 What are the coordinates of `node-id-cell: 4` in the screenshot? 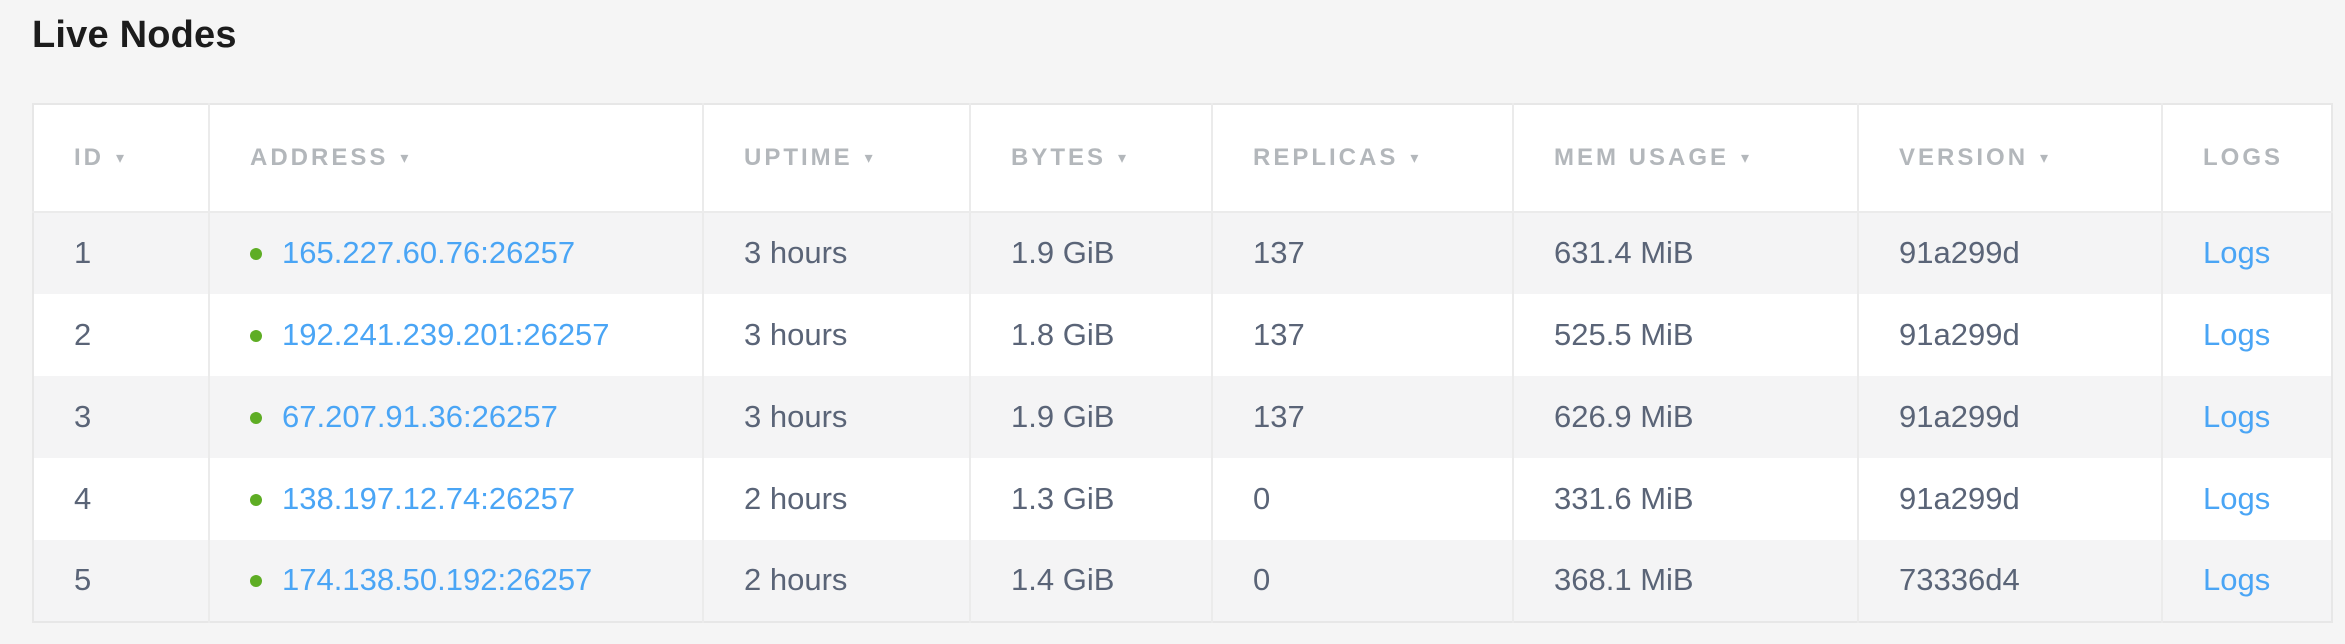 It's located at (121, 498).